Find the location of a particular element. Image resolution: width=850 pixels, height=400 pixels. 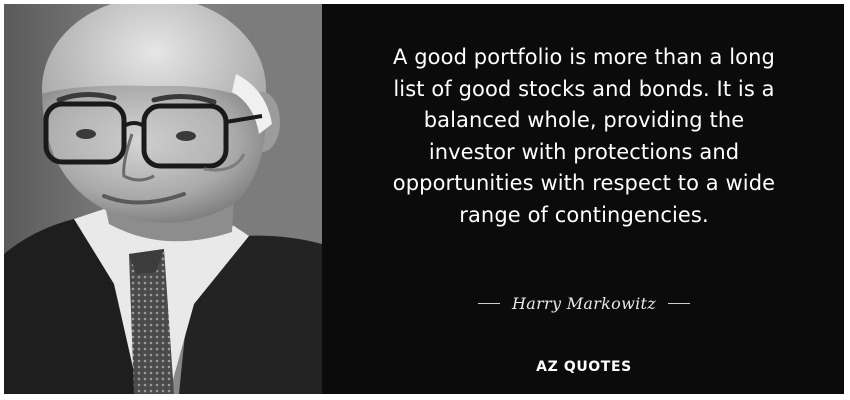

quote-line: investor with protections and is located at coordinates (584, 151).